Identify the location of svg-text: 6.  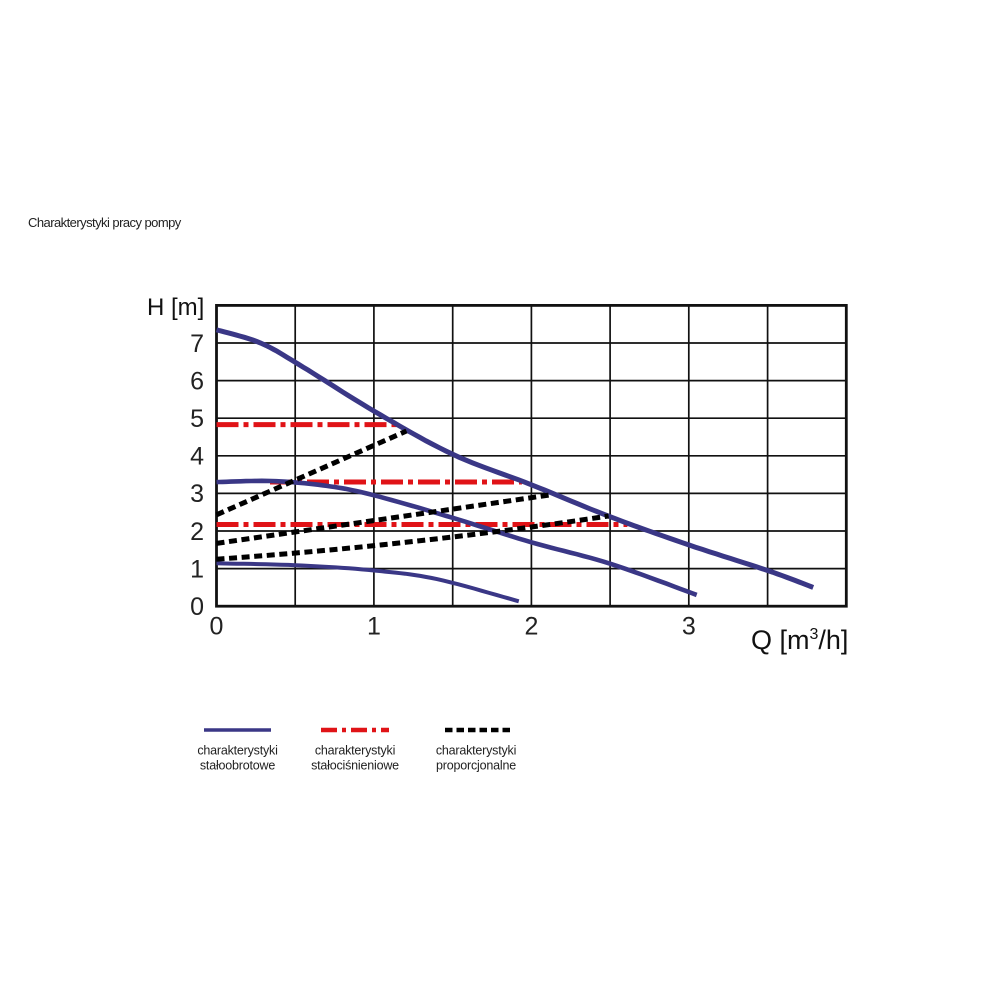
(197, 381).